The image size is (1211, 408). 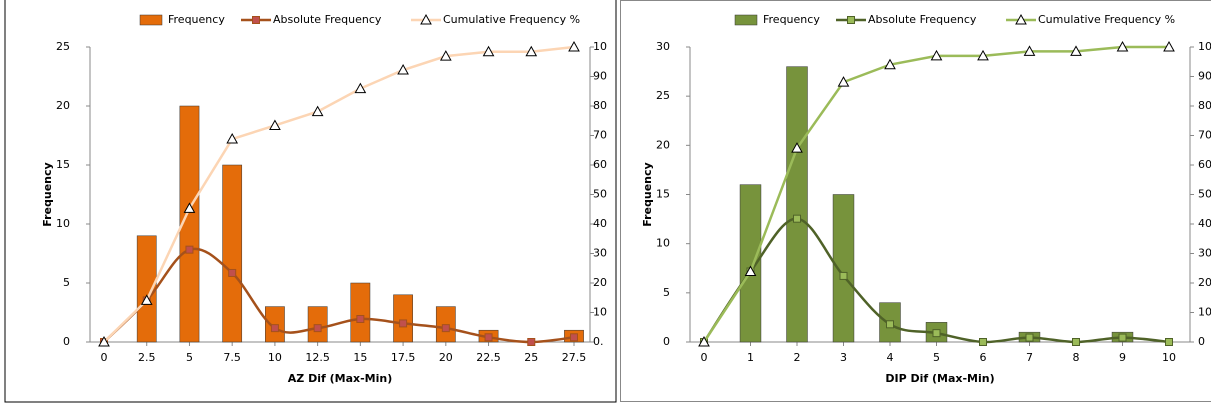 I want to click on y2-tick-label: 0, so click(x=1201, y=341).